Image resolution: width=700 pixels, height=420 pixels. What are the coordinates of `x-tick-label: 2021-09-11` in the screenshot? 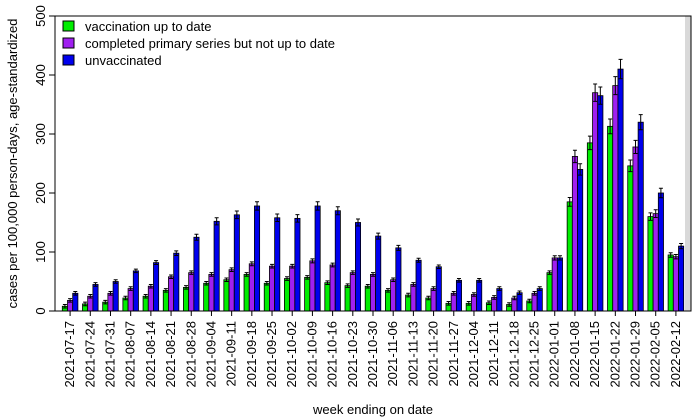 It's located at (231, 354).